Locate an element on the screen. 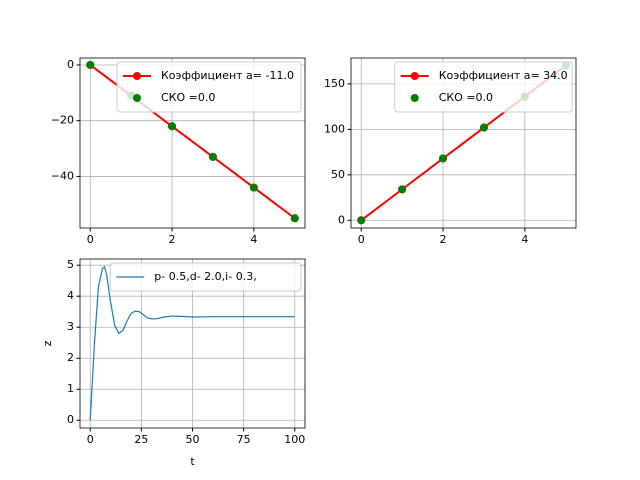 The height and width of the screenshot is (480, 640). y-tick-label: 5 is located at coordinates (70, 264).